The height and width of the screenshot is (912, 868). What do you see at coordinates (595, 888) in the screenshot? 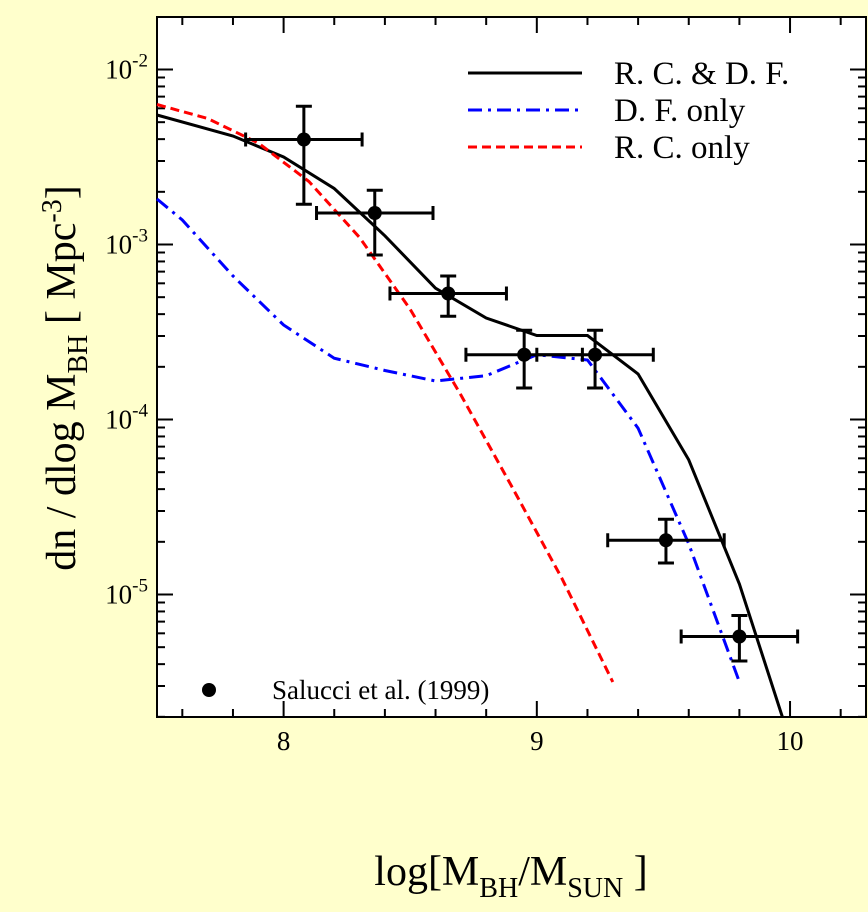
I see `x-axis-title-part: SUN` at bounding box center [595, 888].